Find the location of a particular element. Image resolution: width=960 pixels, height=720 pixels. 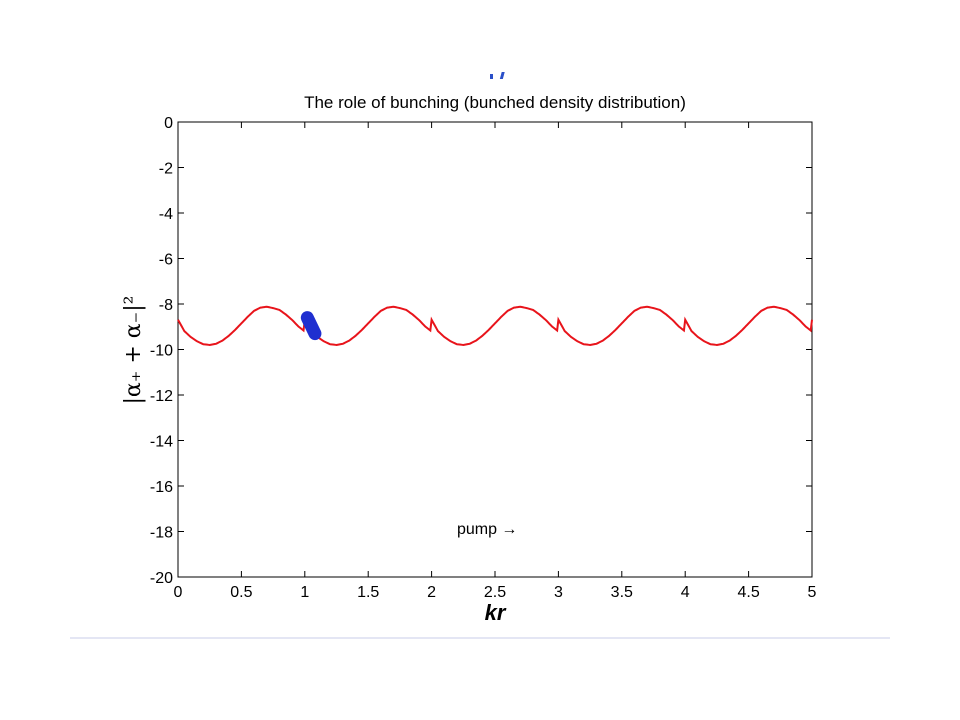

y-tick-label: -18 is located at coordinates (161, 533).